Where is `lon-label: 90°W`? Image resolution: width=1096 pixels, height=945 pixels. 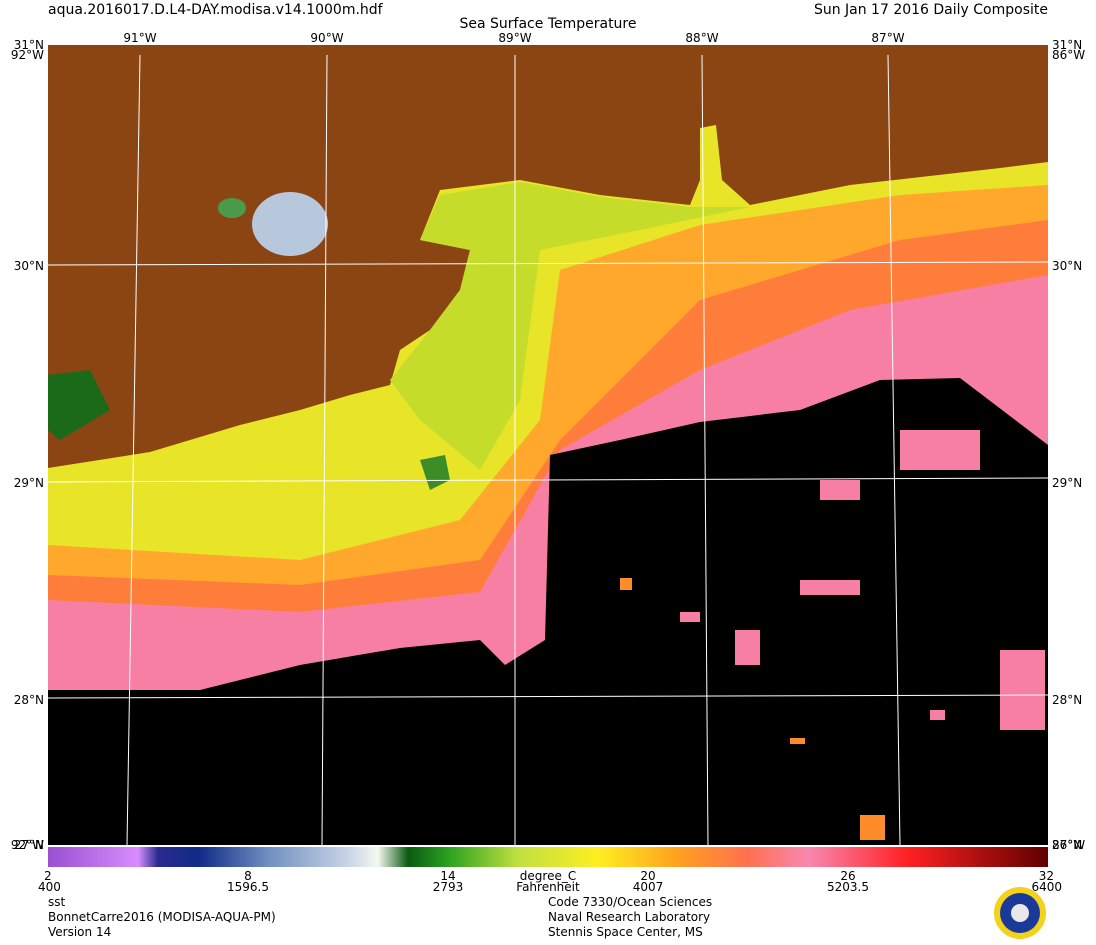 lon-label: 90°W is located at coordinates (326, 38).